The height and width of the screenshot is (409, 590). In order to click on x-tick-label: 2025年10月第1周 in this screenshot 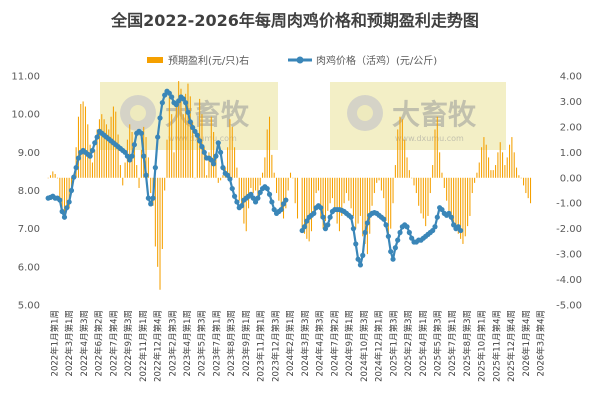, I will do `click(482, 346)`.